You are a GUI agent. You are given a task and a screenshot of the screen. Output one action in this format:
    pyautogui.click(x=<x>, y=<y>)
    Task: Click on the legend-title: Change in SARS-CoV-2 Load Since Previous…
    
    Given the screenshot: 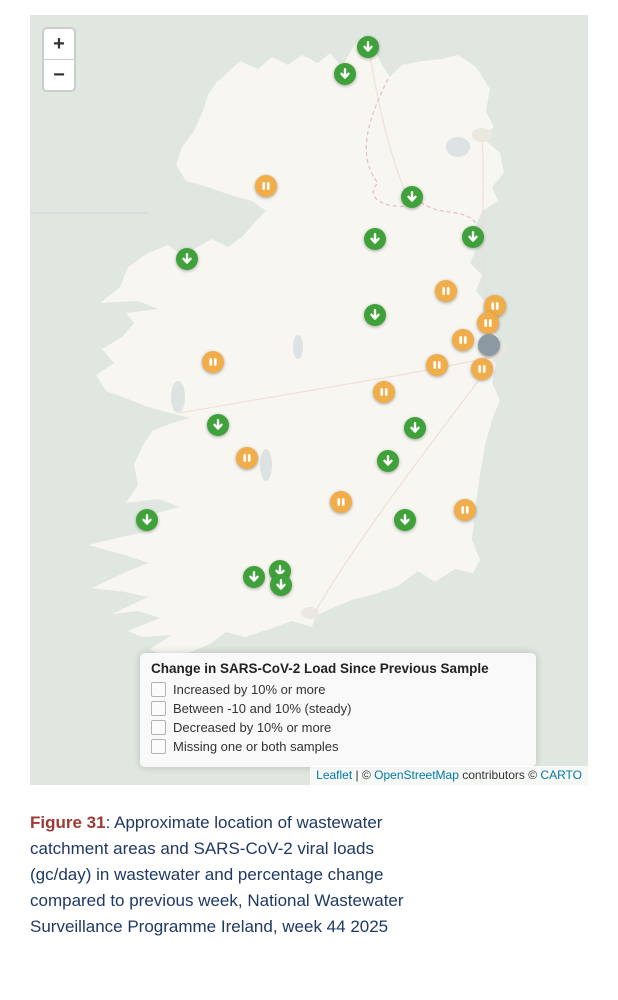 What is the action you would take?
    pyautogui.click(x=320, y=668)
    